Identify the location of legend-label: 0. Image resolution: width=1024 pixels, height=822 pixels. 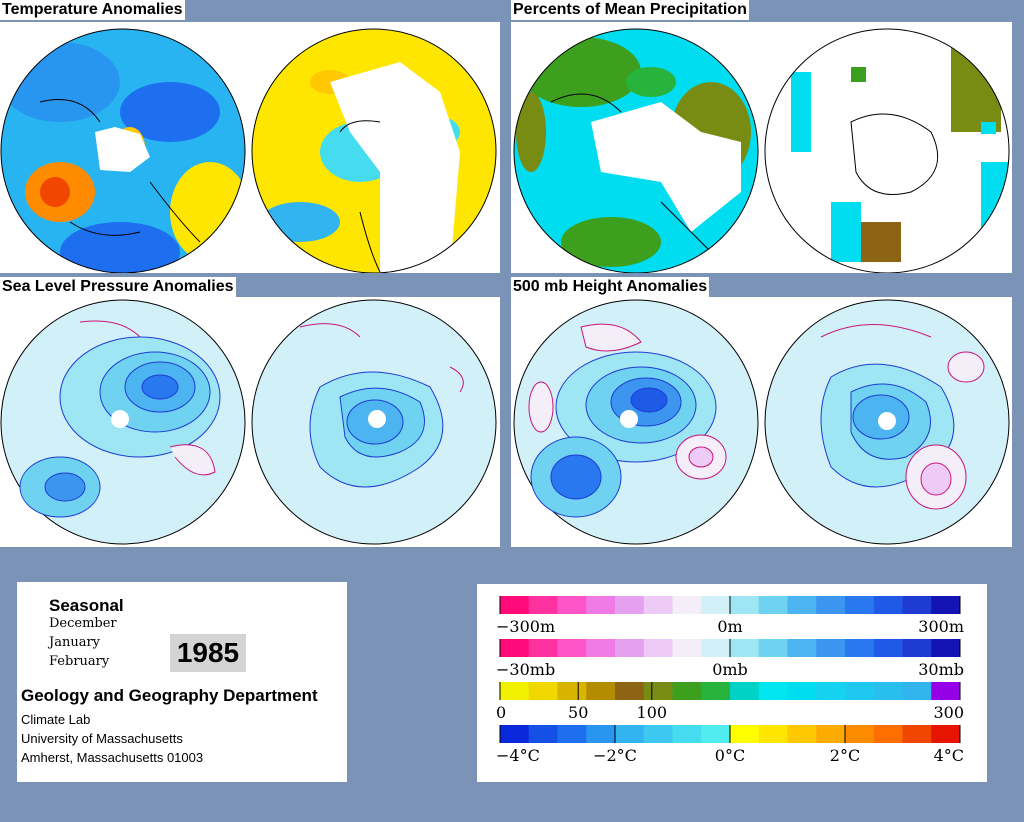
(501, 712).